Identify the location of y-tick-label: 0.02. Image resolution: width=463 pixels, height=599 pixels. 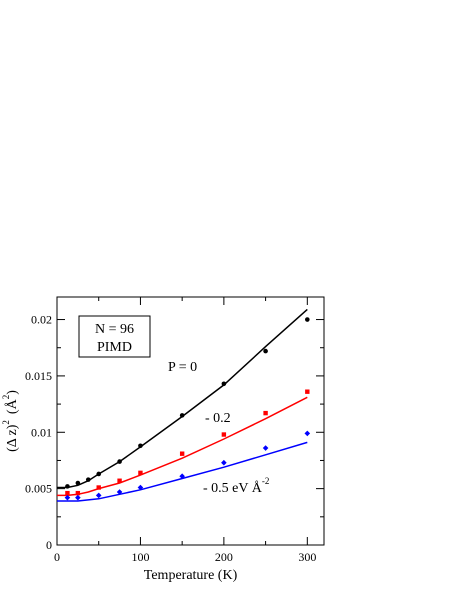
(41, 320).